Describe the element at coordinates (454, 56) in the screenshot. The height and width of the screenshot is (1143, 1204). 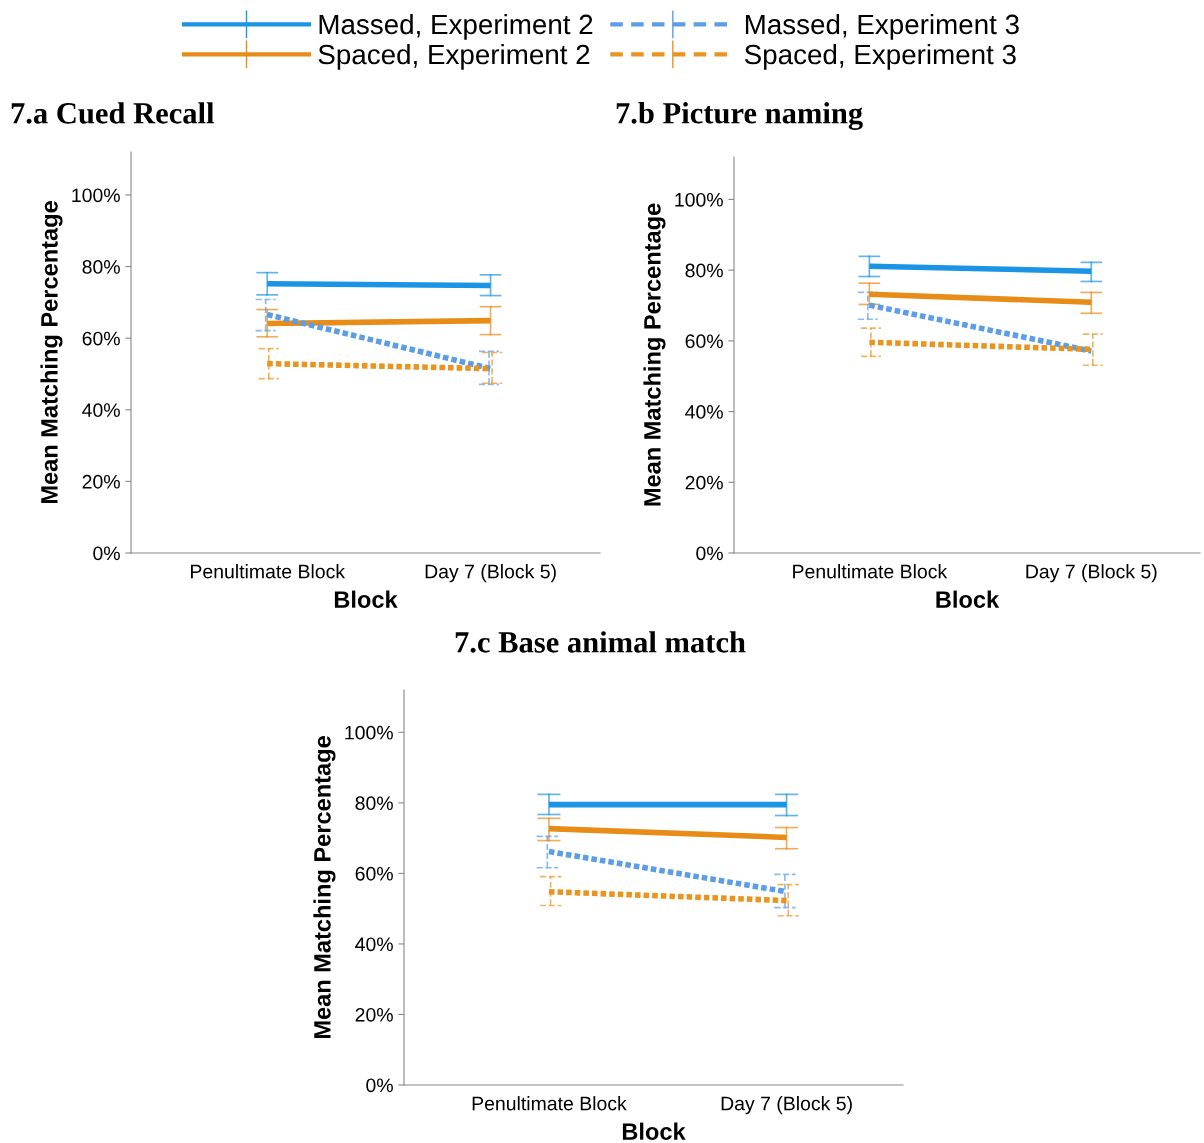
I see `legend-label: Spaced, Experiment 2` at that location.